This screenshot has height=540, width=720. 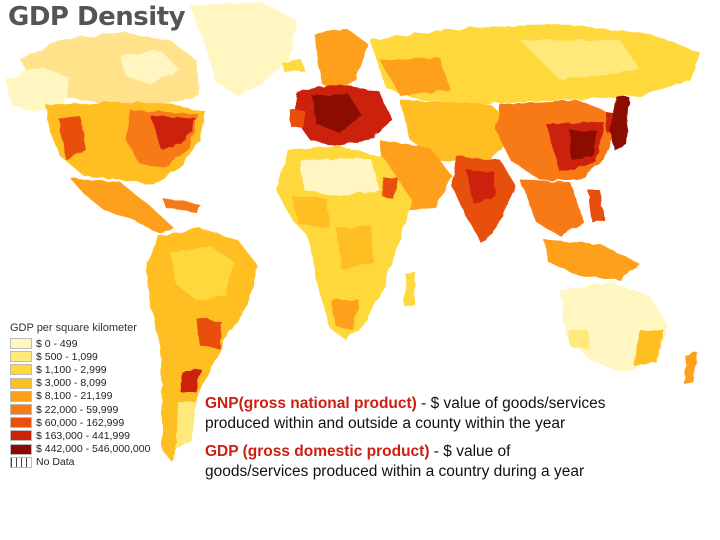 I want to click on japan-region, so click(x=620, y=123).